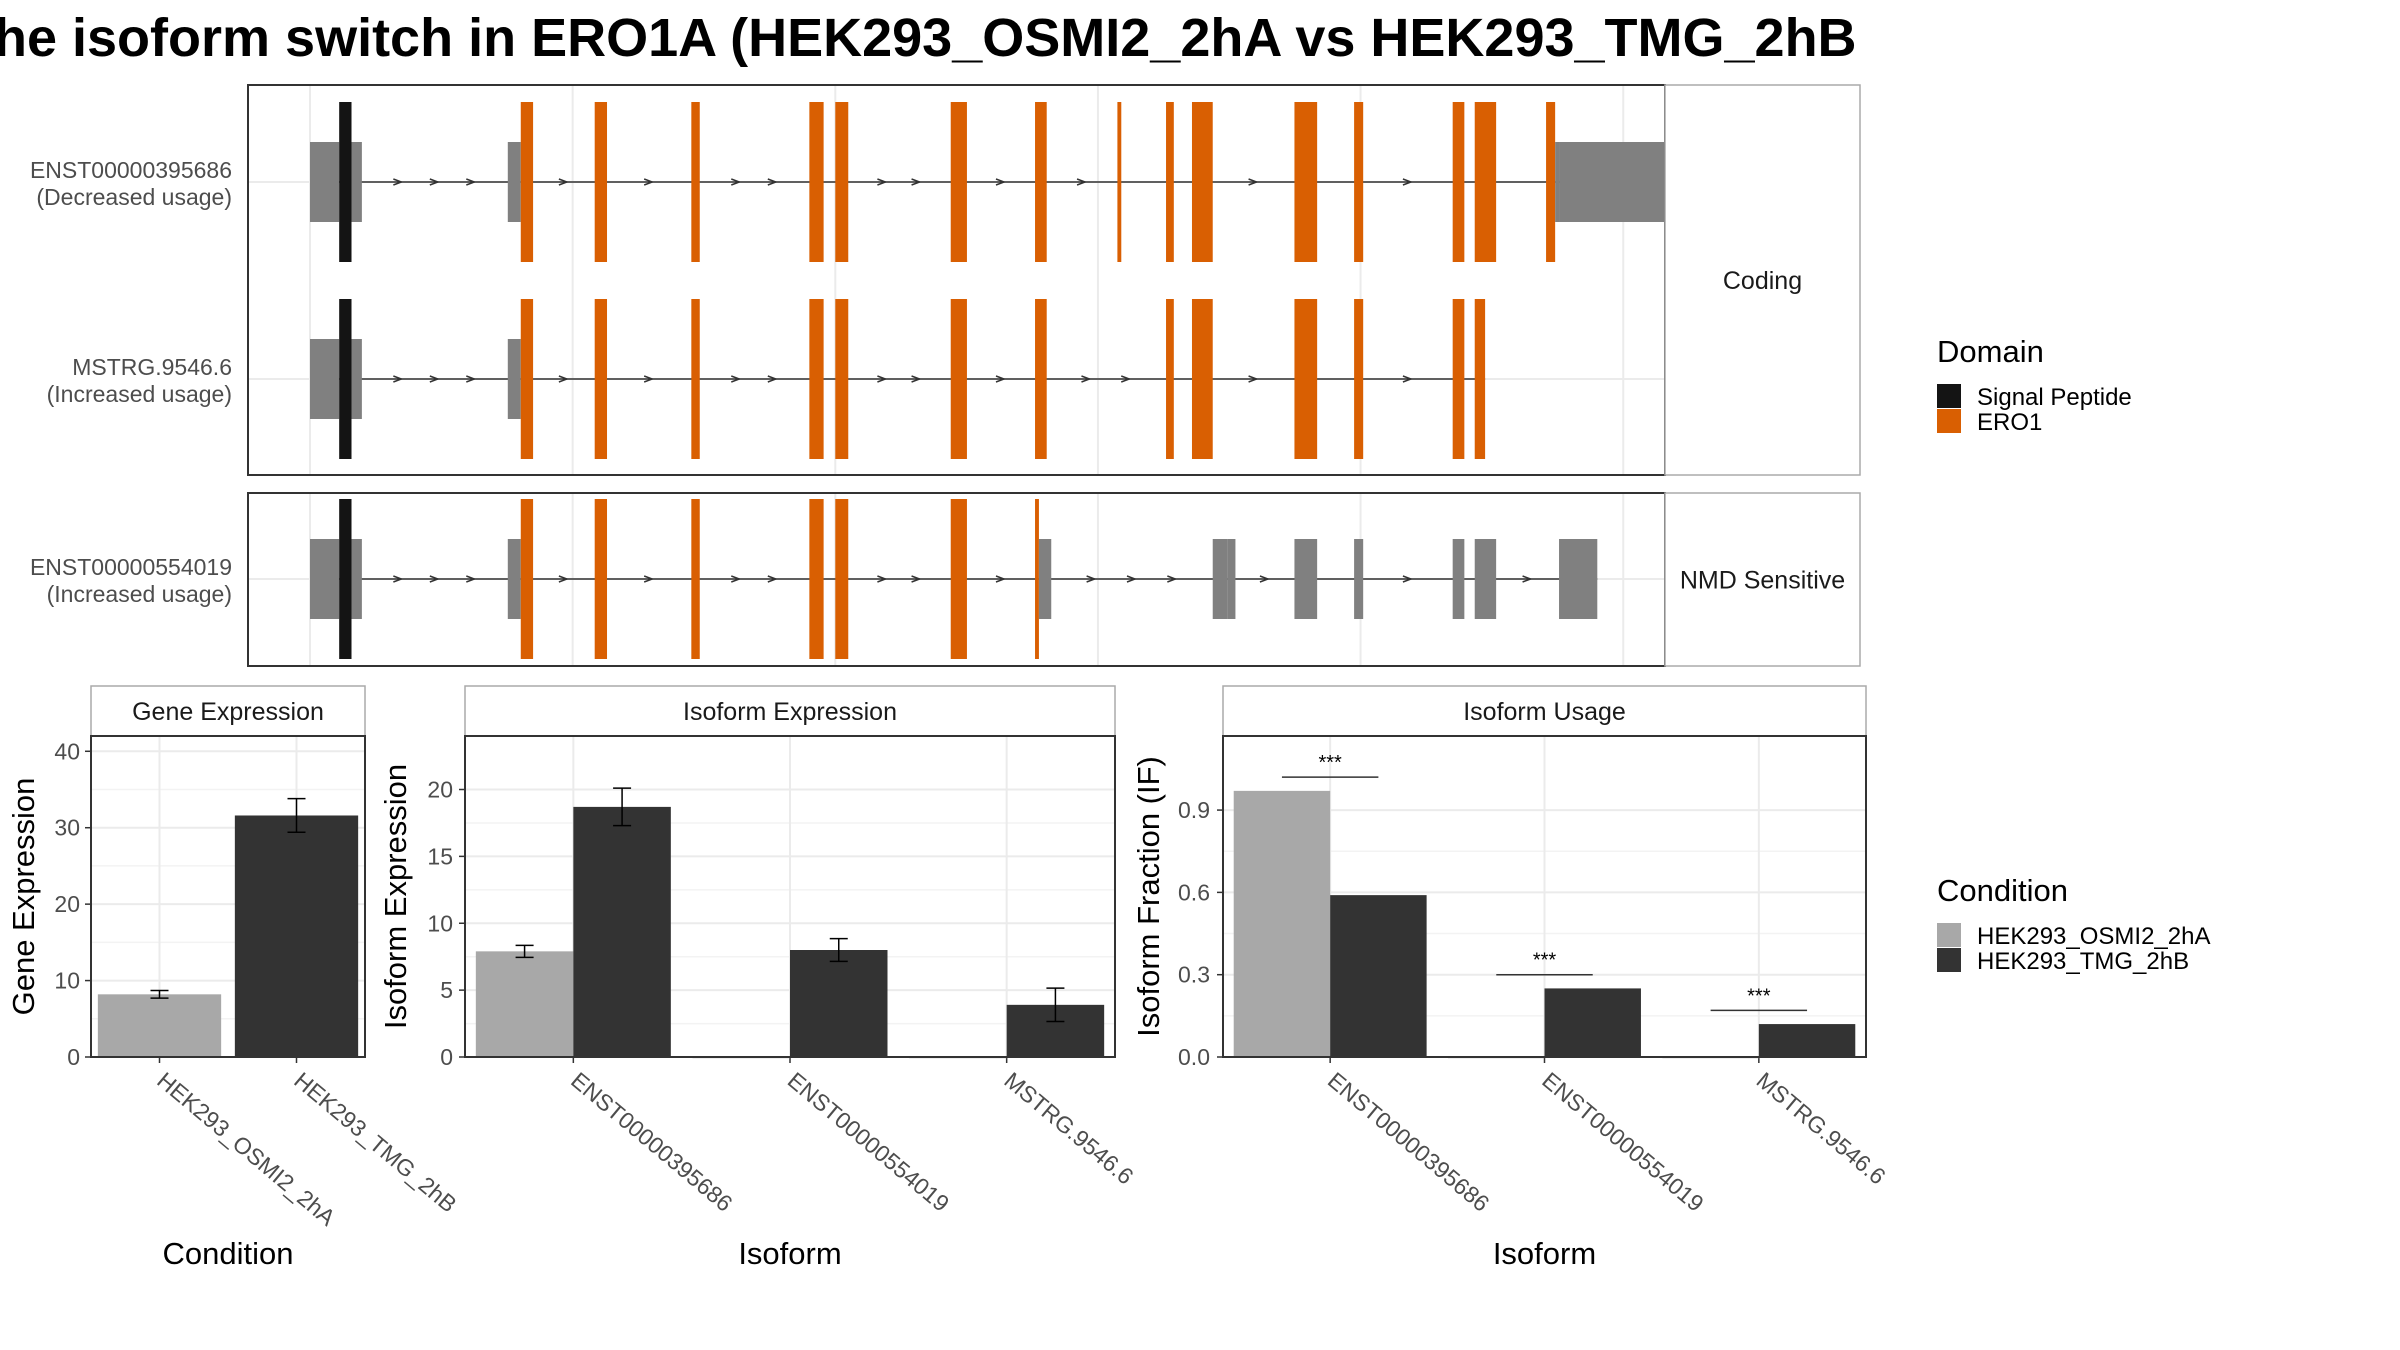 This screenshot has width=2400, height=1350. I want to click on transcript-id-label: ENST00000395686, so click(131, 170).